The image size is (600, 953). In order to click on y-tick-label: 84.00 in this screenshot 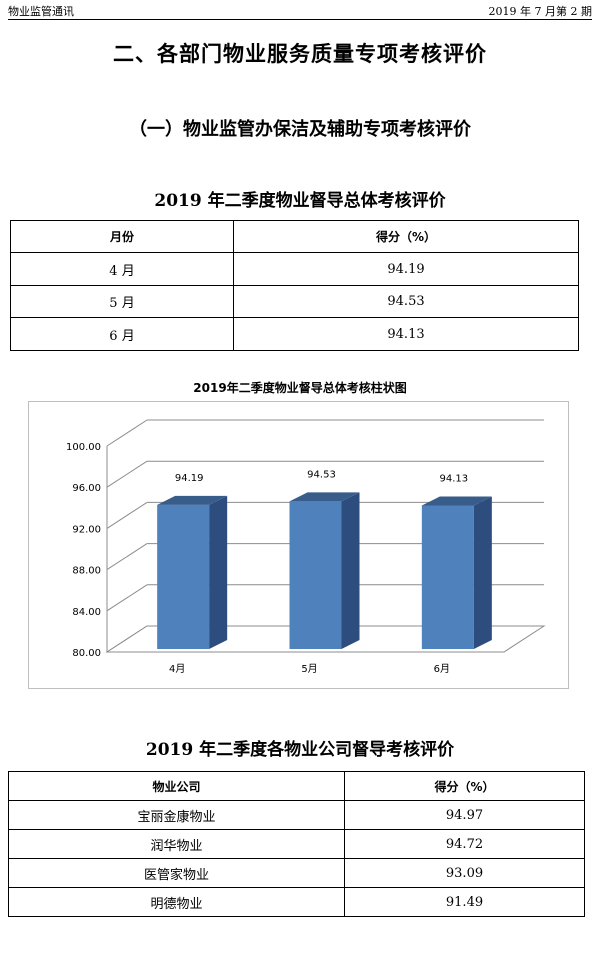, I will do `click(86, 612)`.